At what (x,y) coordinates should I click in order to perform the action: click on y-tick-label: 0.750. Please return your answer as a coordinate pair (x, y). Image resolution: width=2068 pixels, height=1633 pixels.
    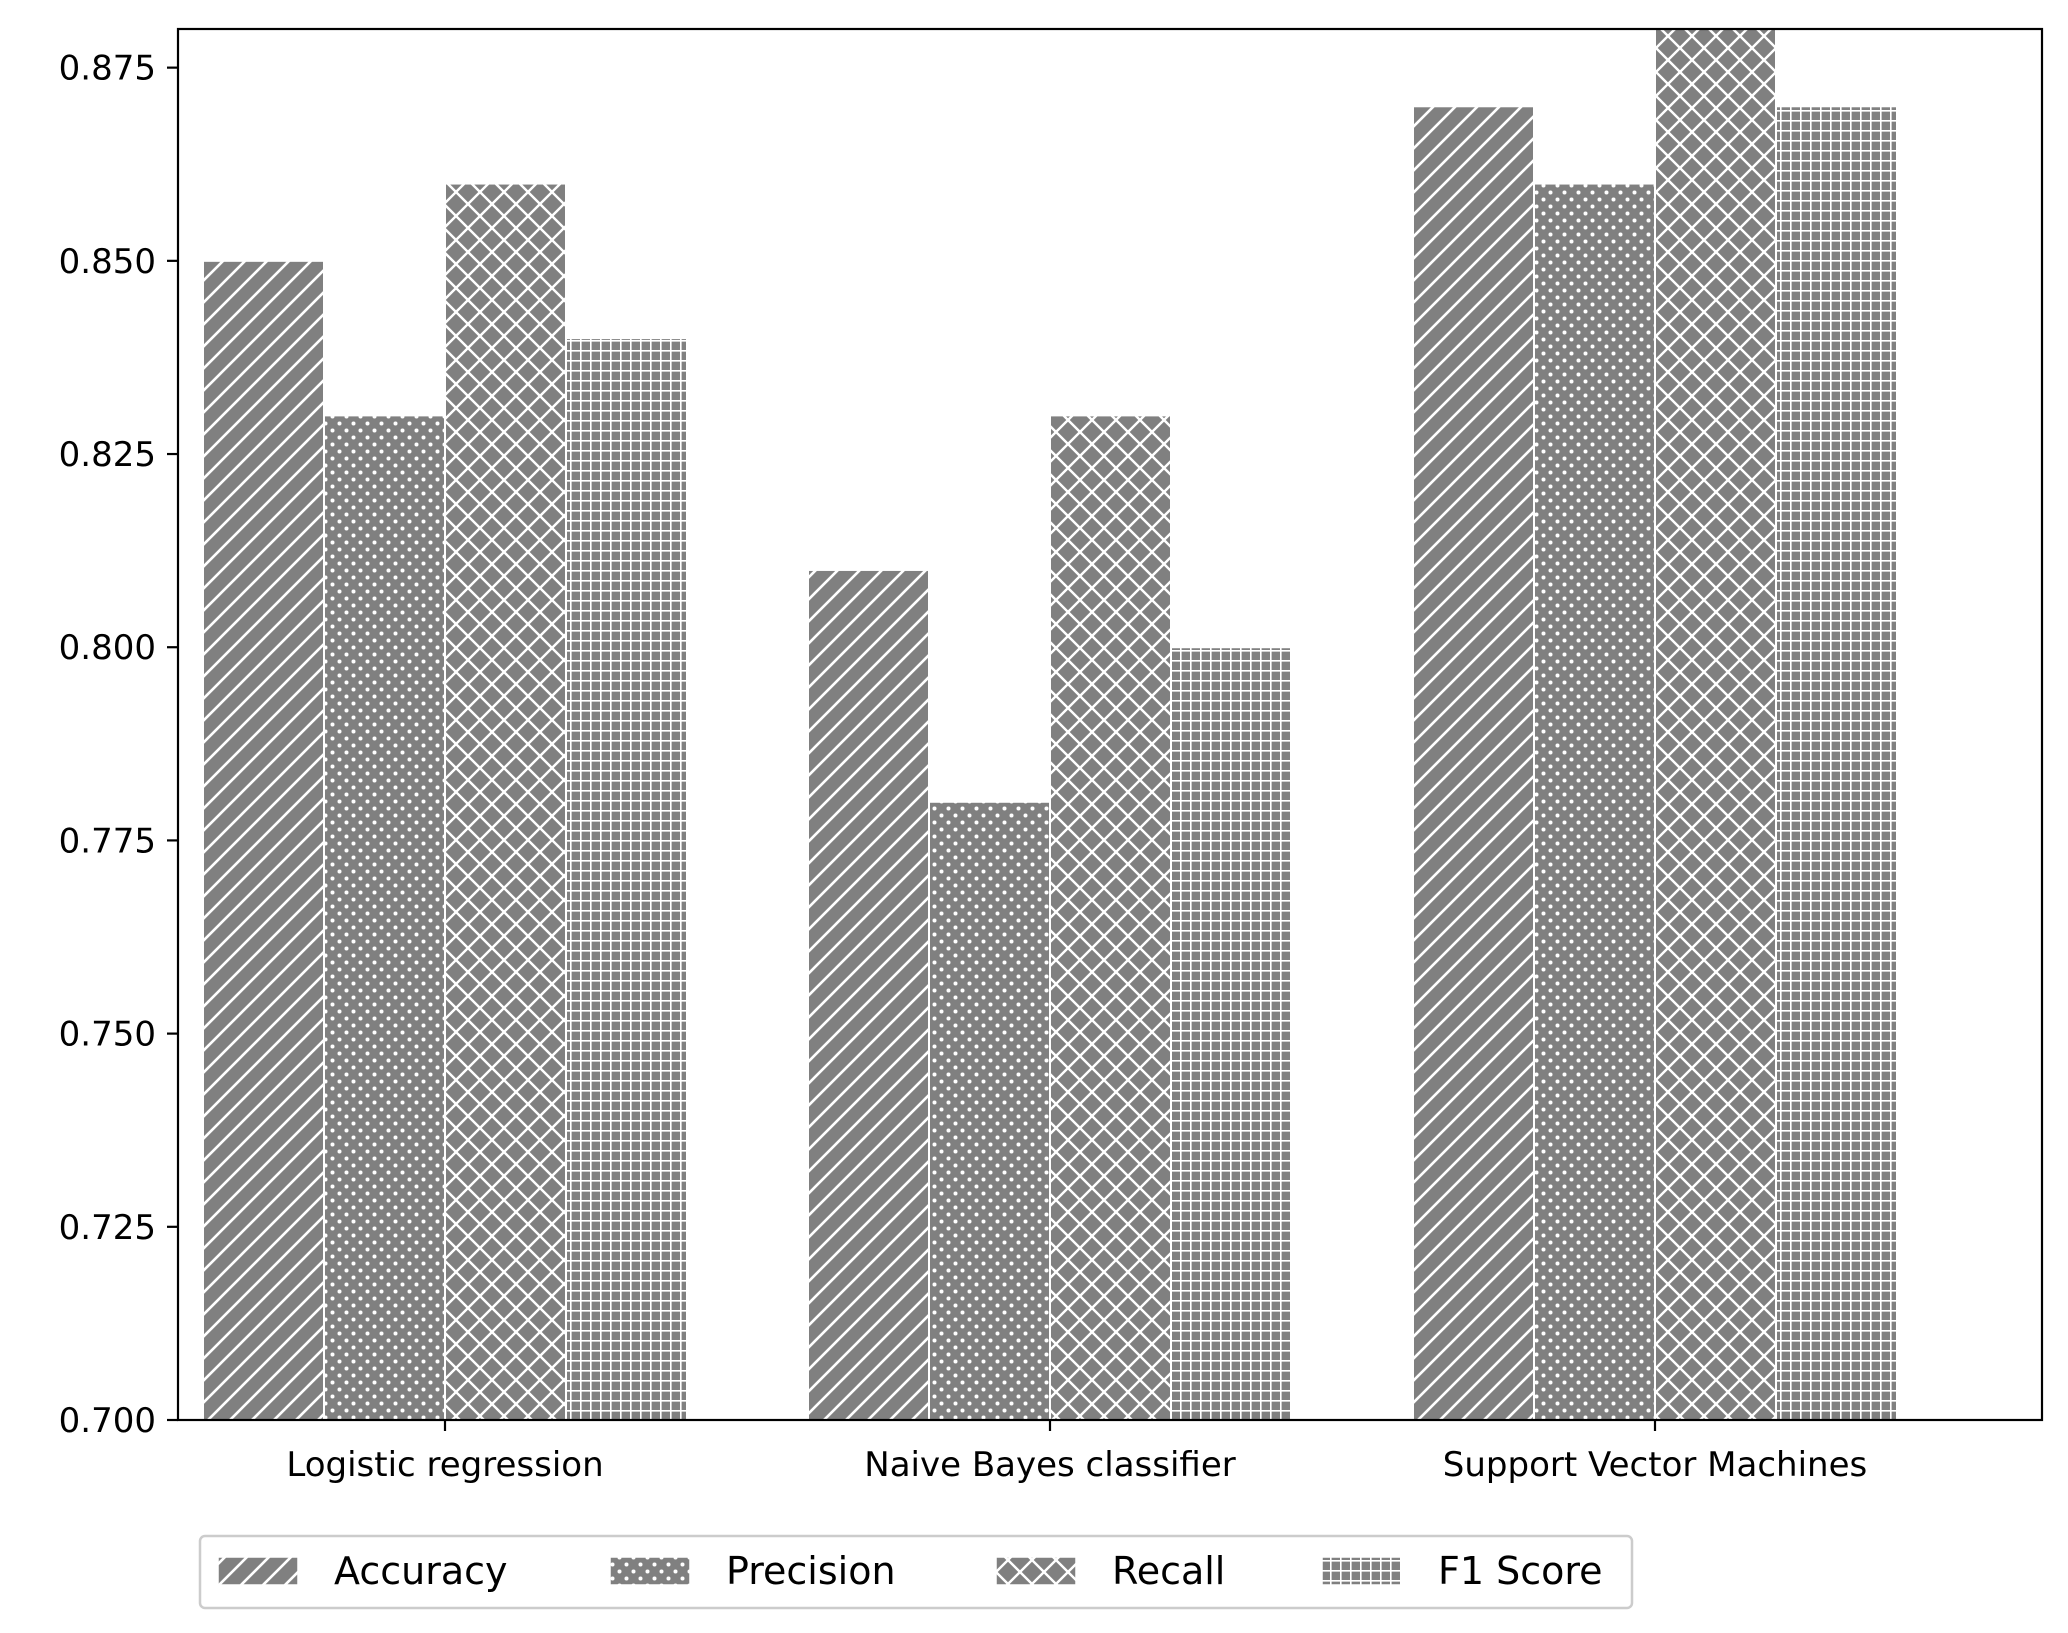
    Looking at the image, I should click on (107, 1035).